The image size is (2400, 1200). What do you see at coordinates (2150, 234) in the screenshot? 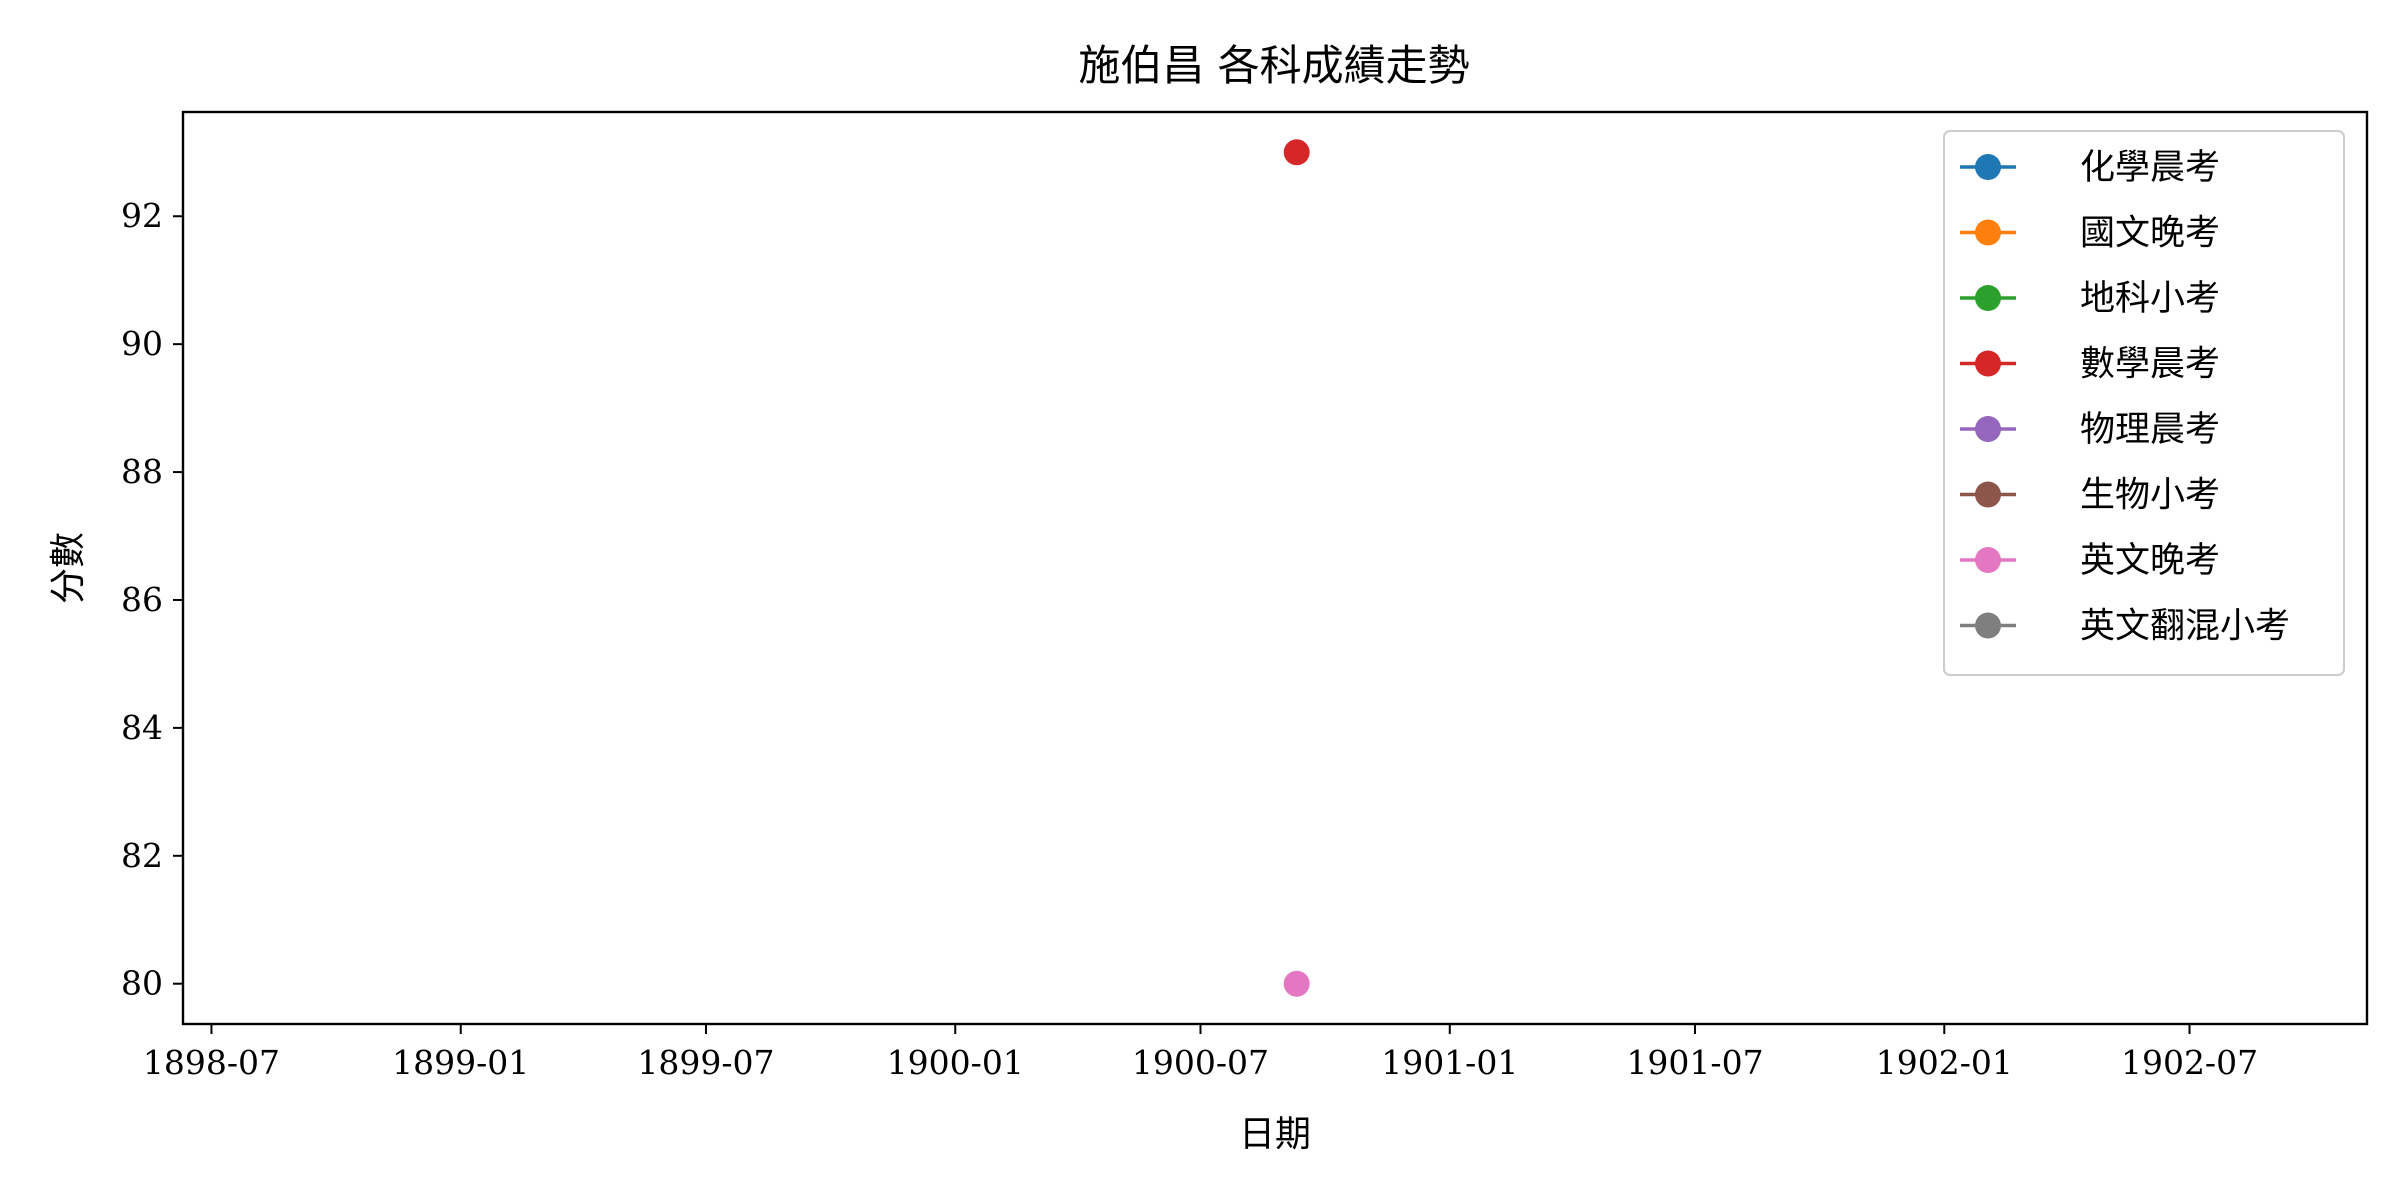
I see `legend-label: 國文晚考` at bounding box center [2150, 234].